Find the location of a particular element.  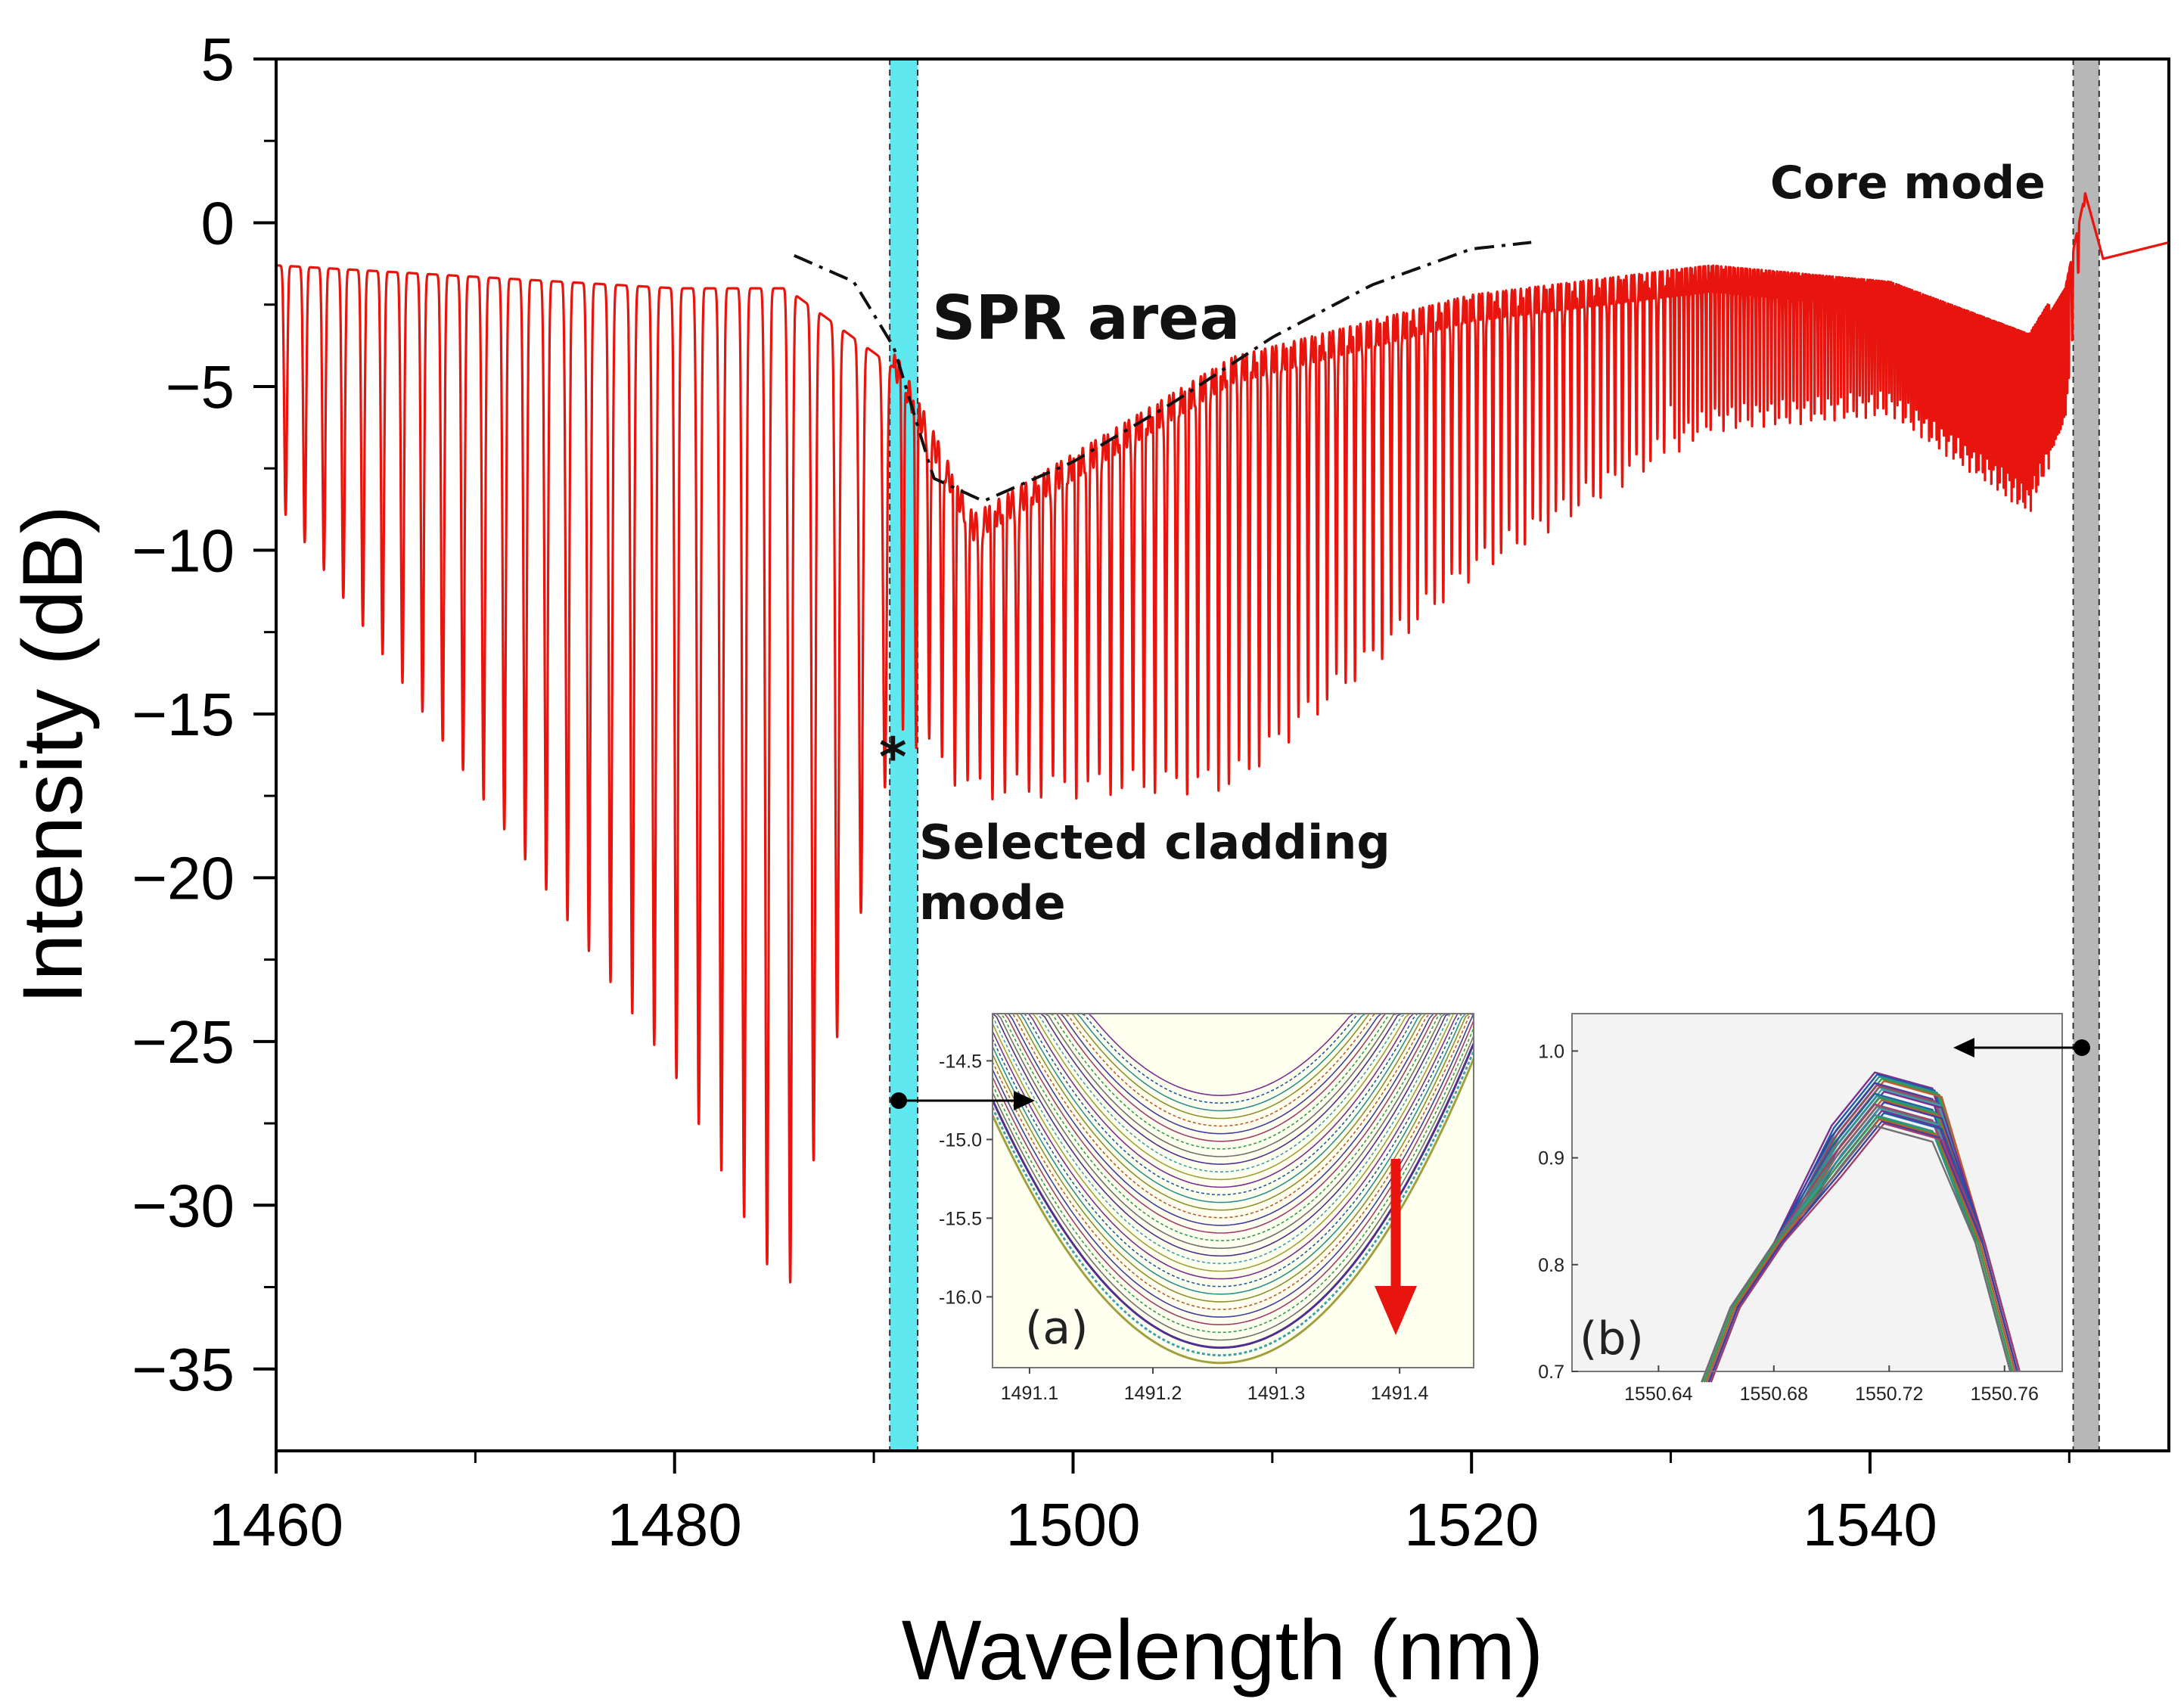

inset-b-ticks: 1550.64 1550.68 1550.72 1550.76 1.0 0.9 0.8 0.7 is located at coordinates (1788, 1223).